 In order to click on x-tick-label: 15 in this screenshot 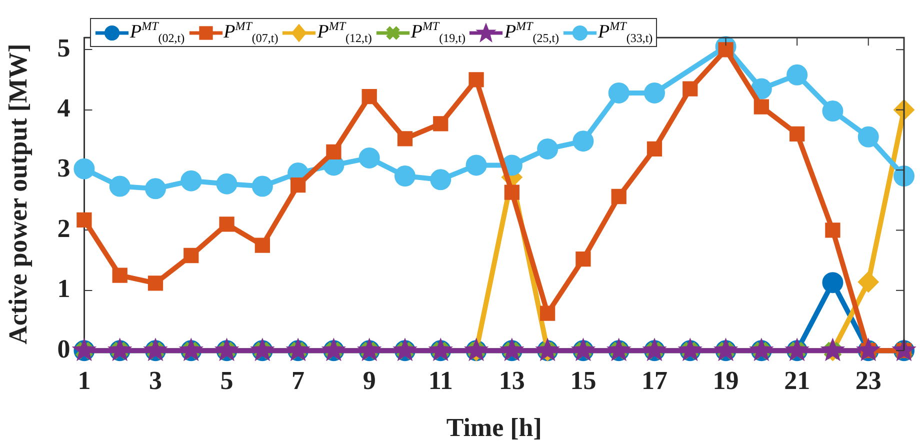, I will do `click(583, 380)`.